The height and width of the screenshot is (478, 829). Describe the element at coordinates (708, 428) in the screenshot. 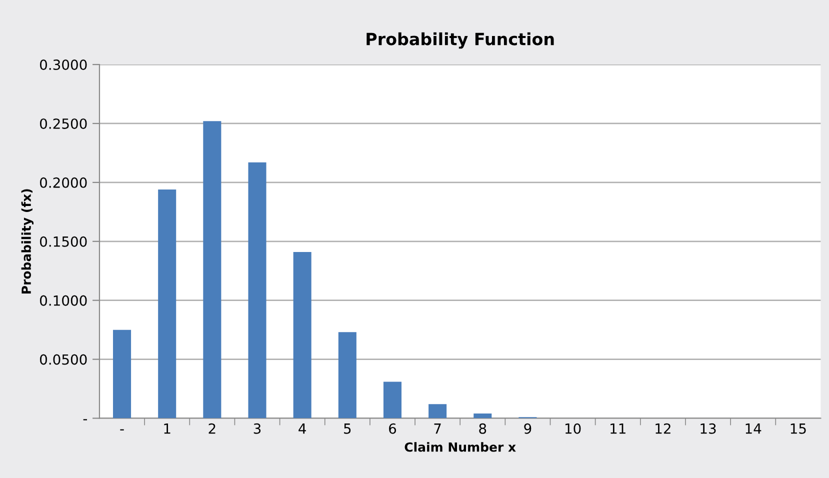

I see `x-tick-label: 13` at that location.